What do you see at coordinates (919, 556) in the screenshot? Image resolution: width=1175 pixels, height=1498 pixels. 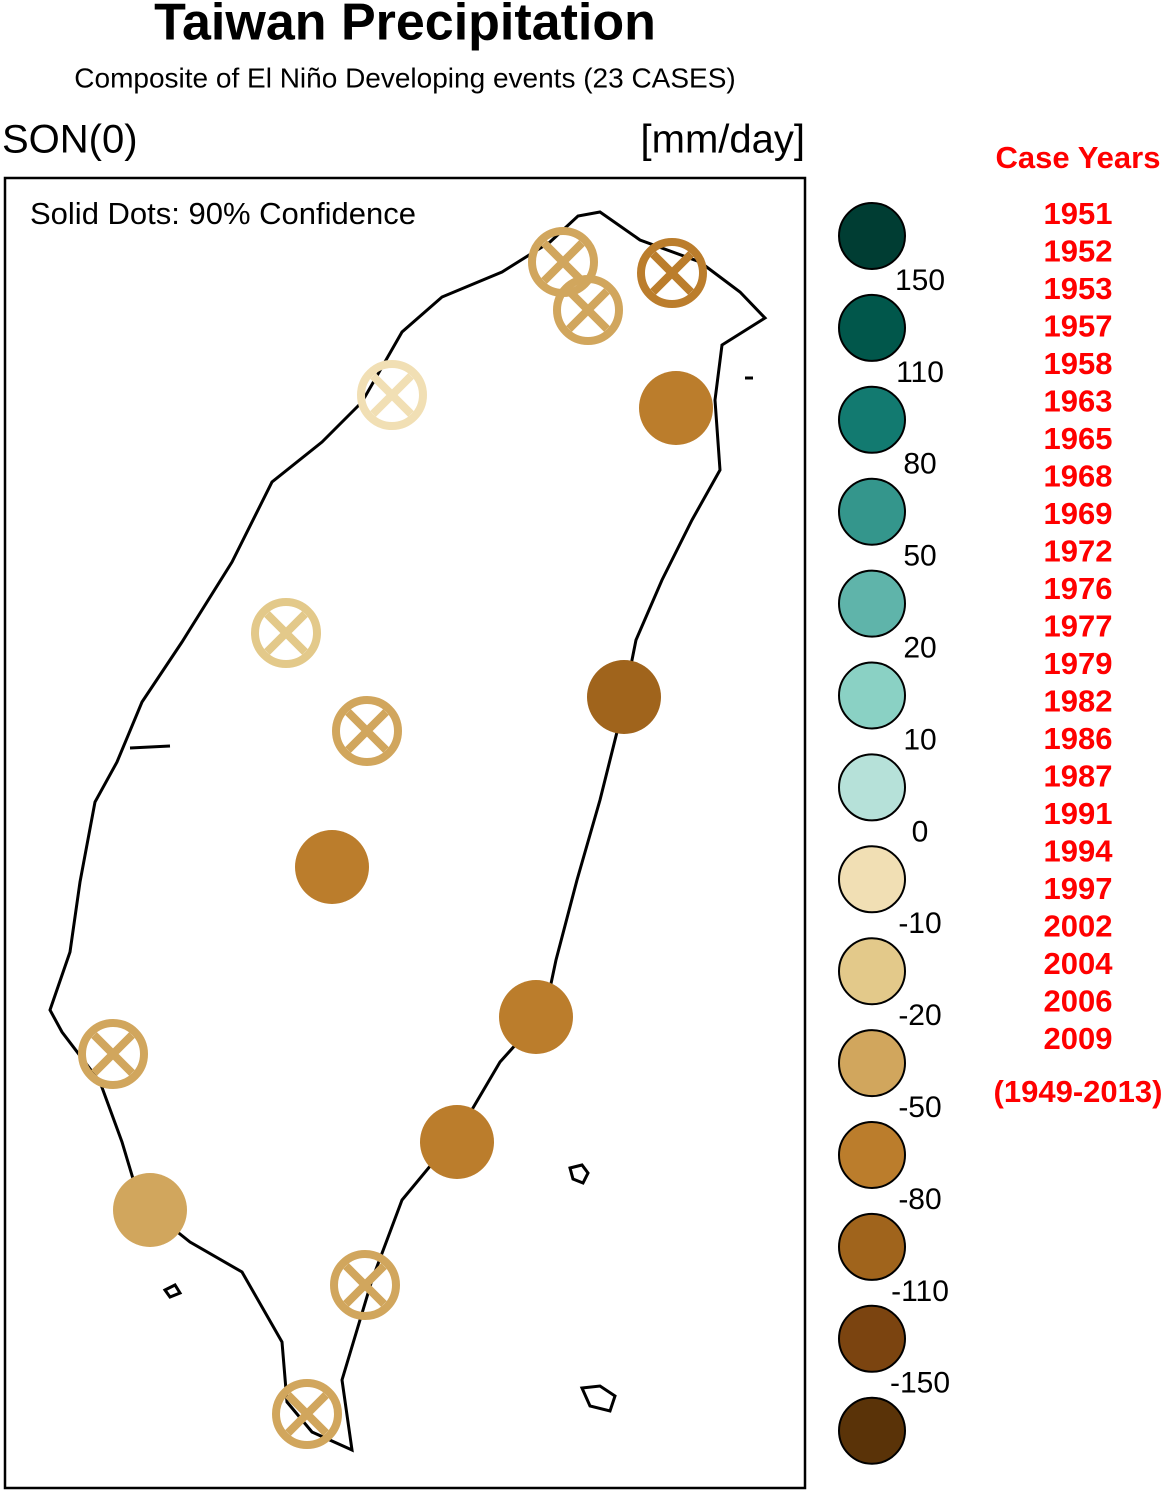 I see `legend-label: 50` at bounding box center [919, 556].